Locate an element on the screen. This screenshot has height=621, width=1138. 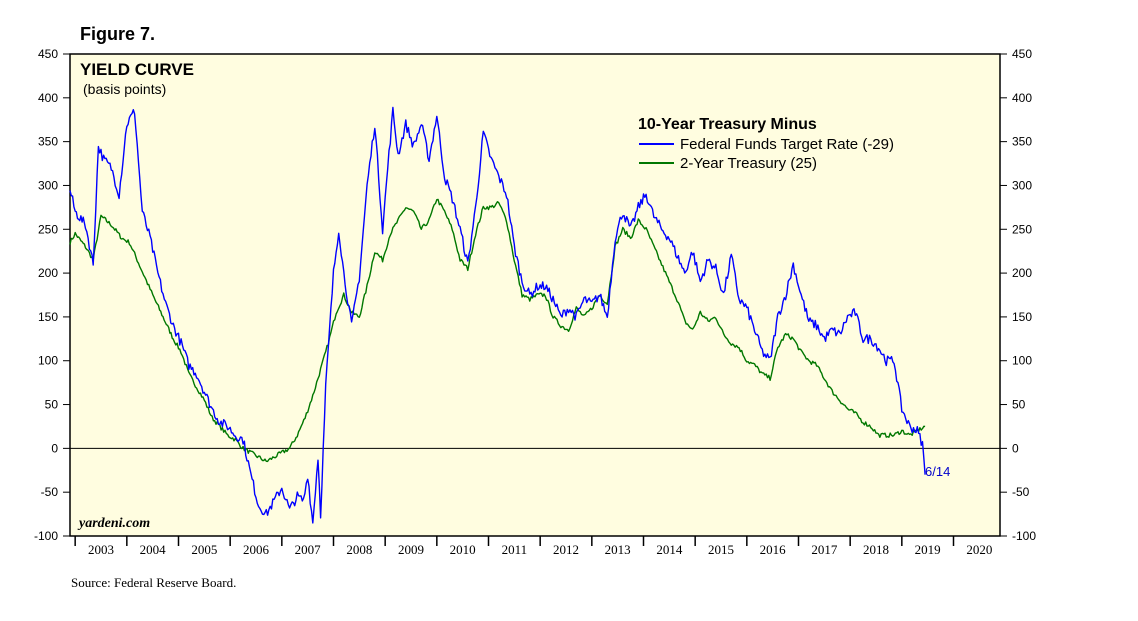
y-tick-label-right: 250 is located at coordinates (1022, 229).